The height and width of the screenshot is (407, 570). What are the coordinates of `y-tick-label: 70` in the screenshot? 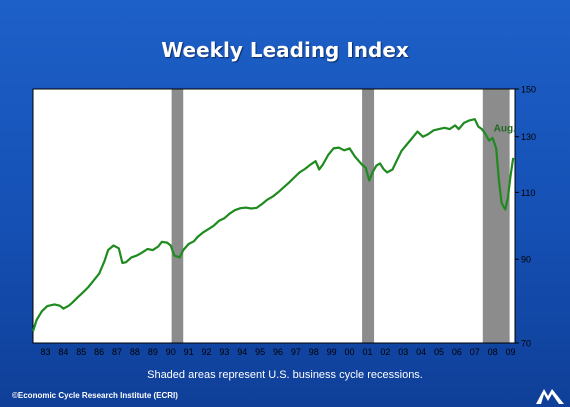 It's located at (526, 344).